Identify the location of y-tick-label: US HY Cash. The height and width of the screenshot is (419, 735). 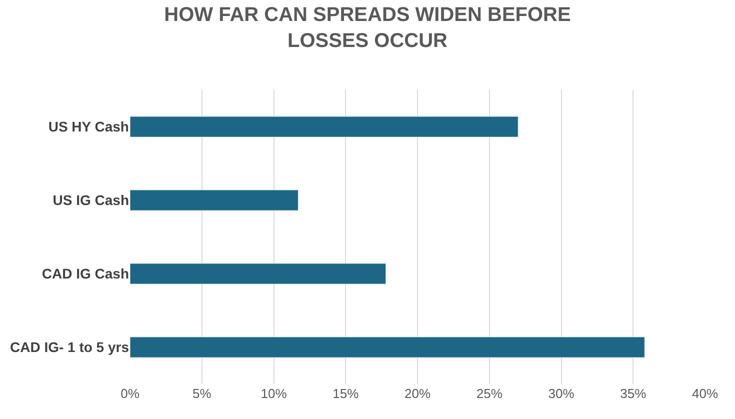
(88, 126).